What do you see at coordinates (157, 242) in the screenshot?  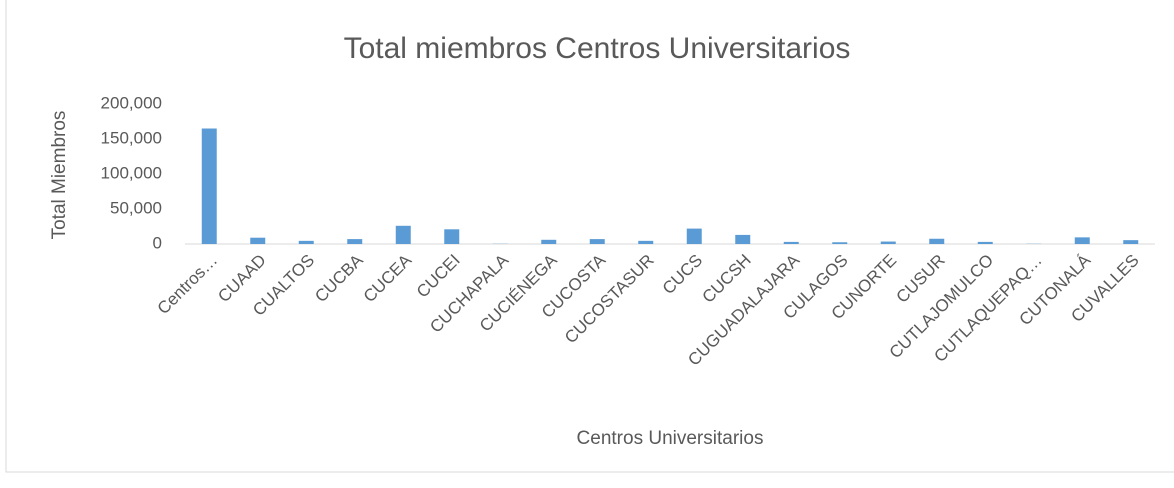 I see `y-tick-label: 0` at bounding box center [157, 242].